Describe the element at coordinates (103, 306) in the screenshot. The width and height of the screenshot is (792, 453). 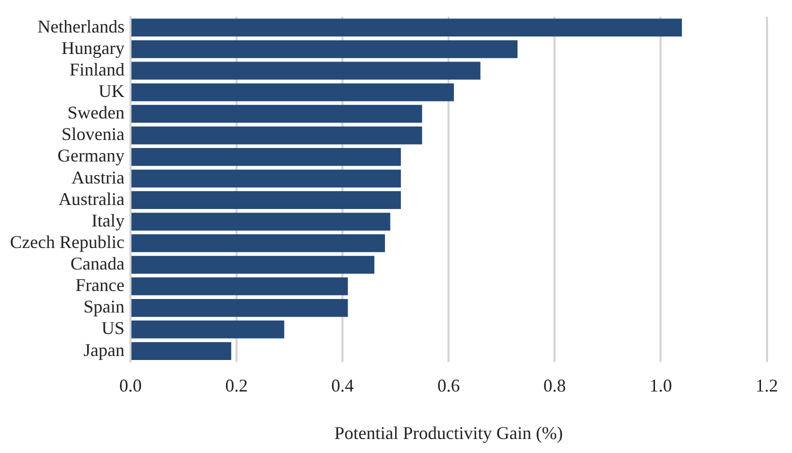
I see `y-tick-label: Spain` at that location.